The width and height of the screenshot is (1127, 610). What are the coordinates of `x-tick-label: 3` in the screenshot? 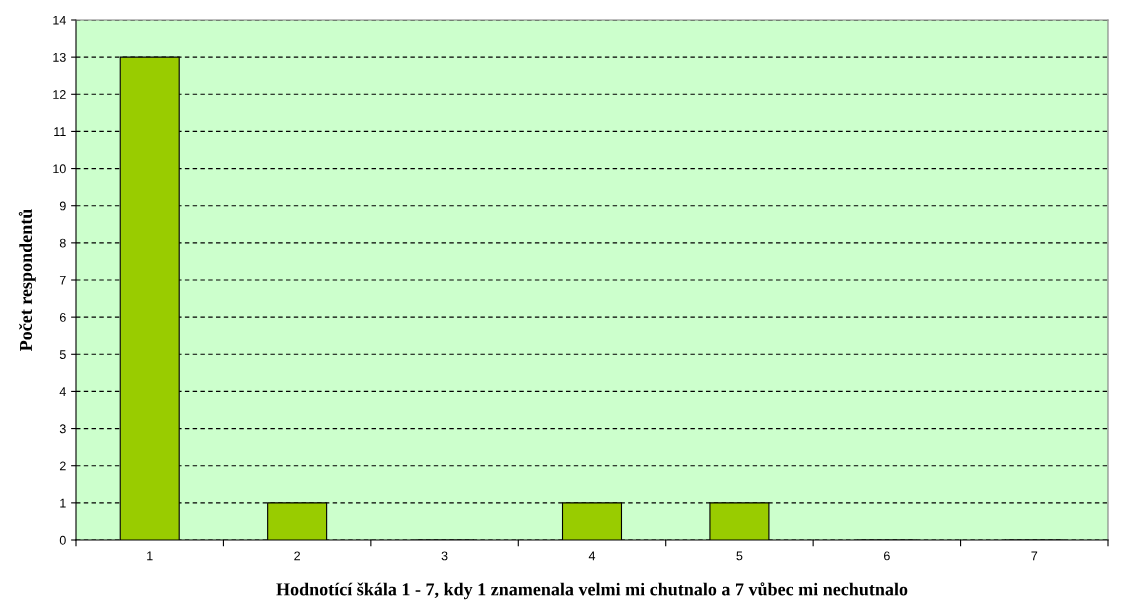 It's located at (444, 556).